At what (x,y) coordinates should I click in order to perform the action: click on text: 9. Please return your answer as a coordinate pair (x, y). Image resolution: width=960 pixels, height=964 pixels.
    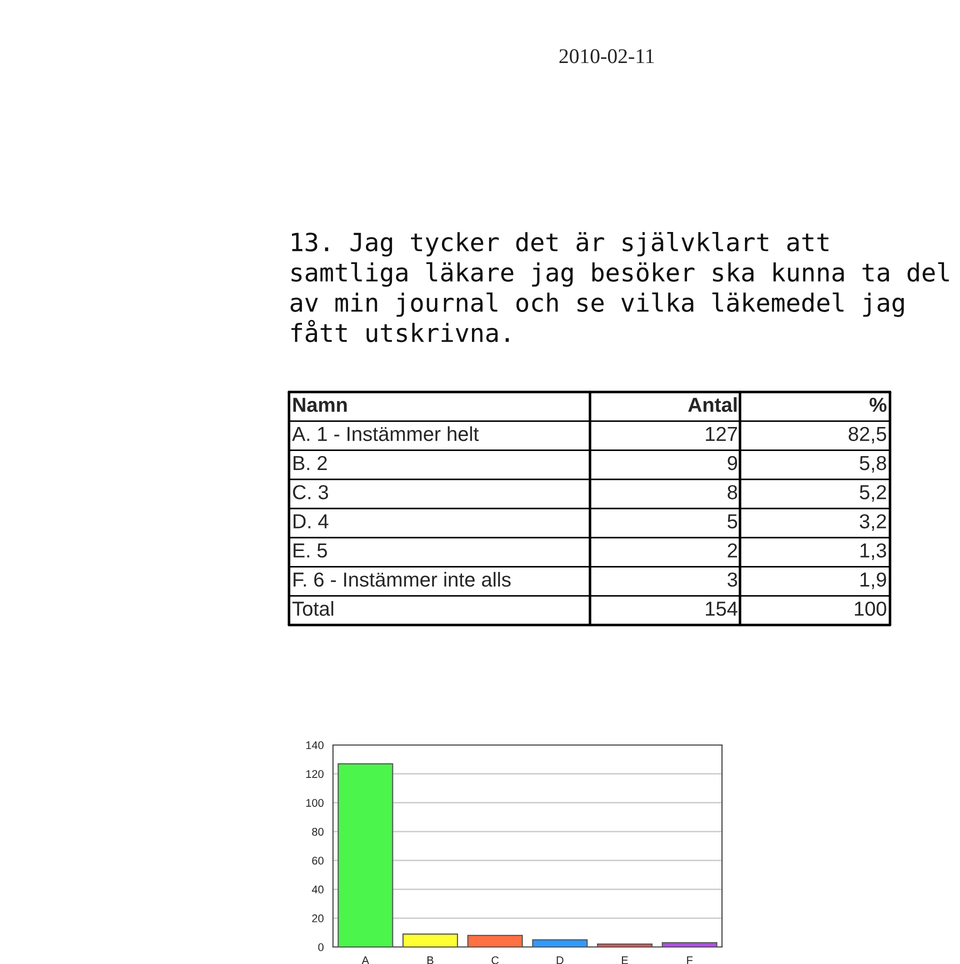
    Looking at the image, I should click on (733, 463).